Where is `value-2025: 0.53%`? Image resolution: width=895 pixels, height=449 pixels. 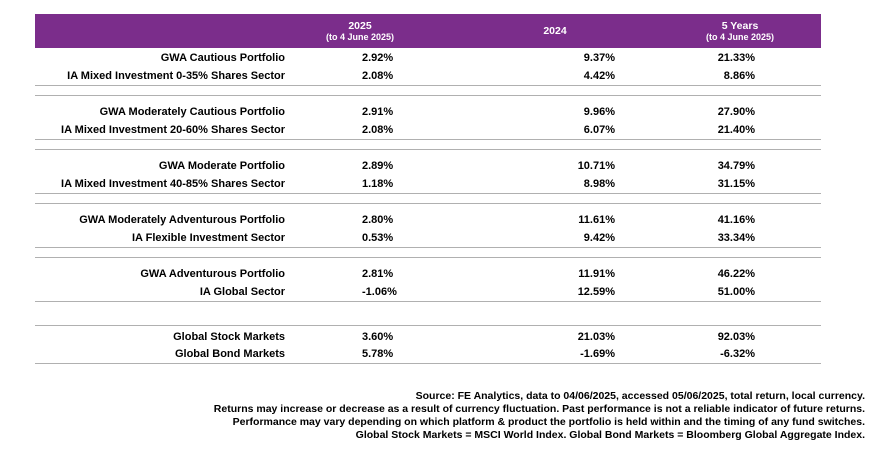 value-2025: 0.53% is located at coordinates (378, 238).